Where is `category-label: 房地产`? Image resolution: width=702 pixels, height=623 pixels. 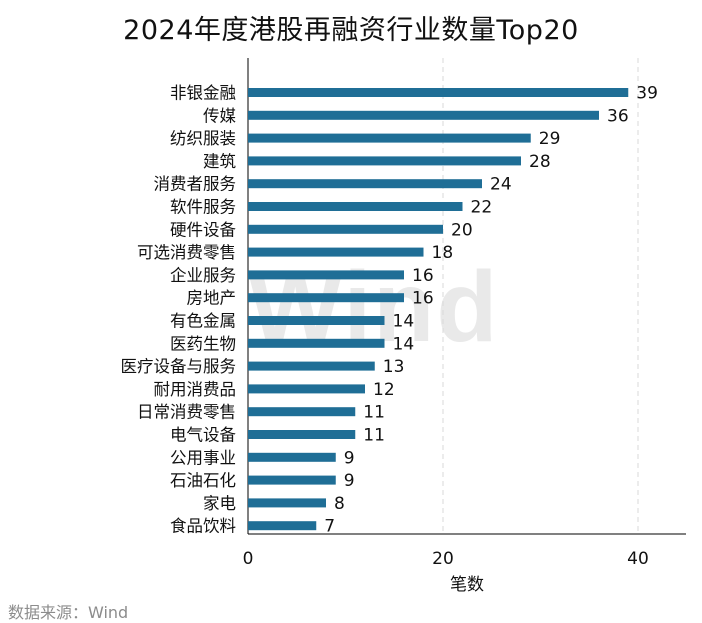 category-label: 房地产 is located at coordinates (212, 298).